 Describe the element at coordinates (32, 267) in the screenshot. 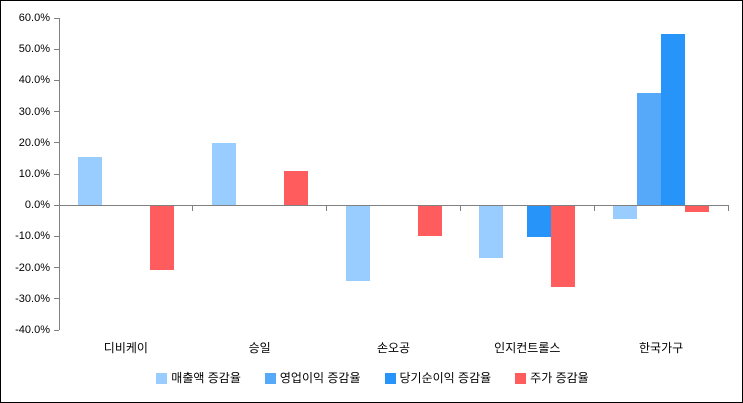

I see `y-axis-tick-label: -20.0%` at that location.